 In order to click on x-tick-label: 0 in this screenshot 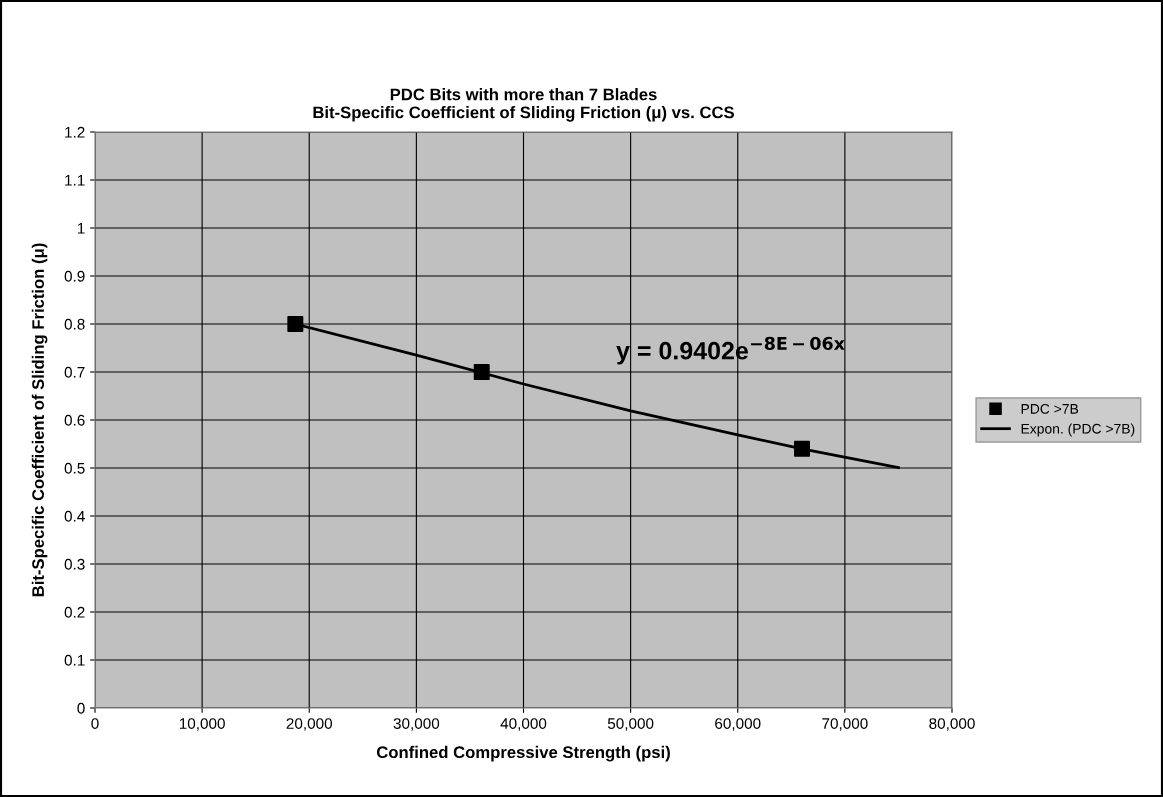, I will do `click(95, 723)`.